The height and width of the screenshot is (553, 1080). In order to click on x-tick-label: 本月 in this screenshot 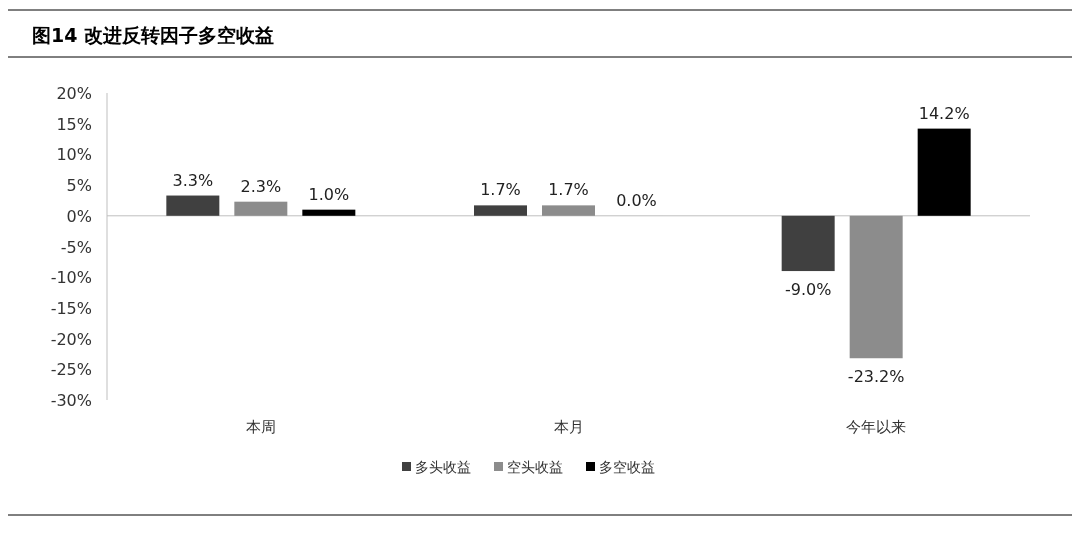, I will do `click(568, 427)`.